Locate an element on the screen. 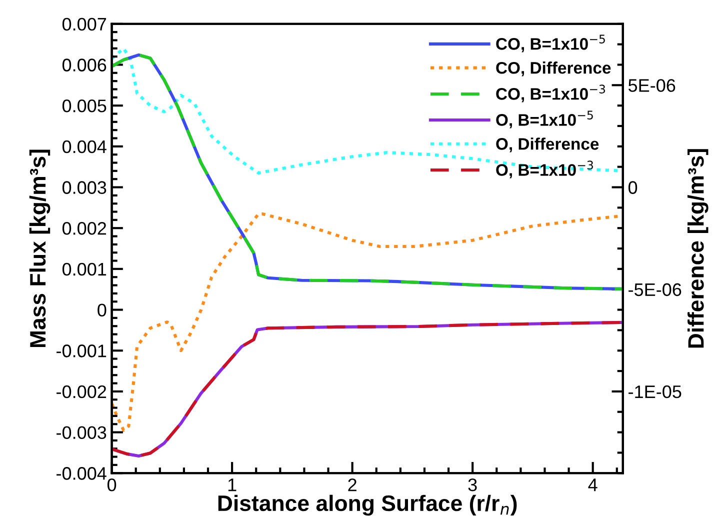  y-tick-label: -0.004 is located at coordinates (81, 473).